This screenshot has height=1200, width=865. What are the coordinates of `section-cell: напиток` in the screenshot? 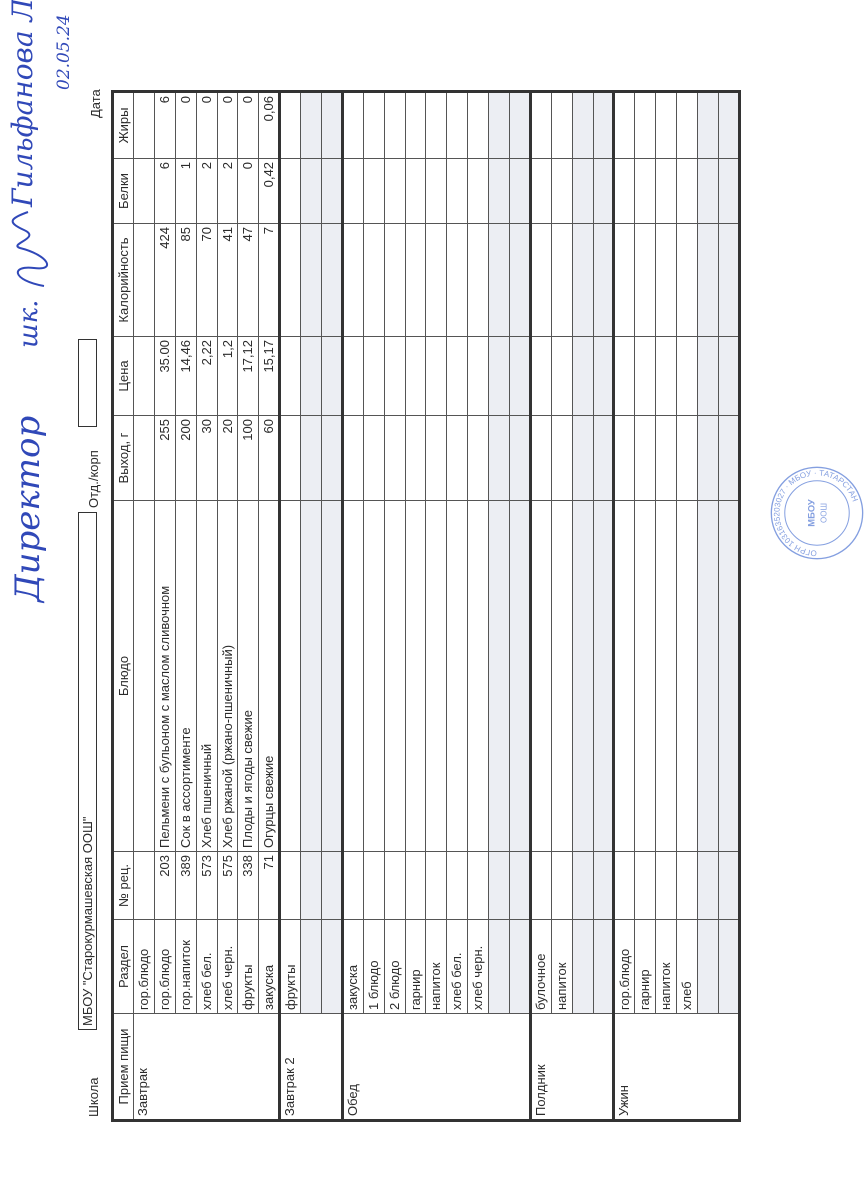 It's located at (562, 966).